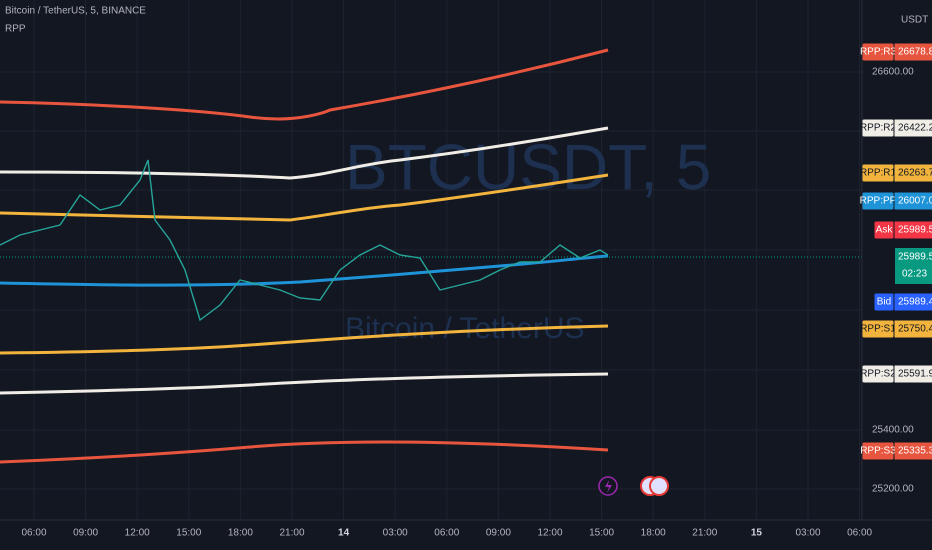  What do you see at coordinates (915, 257) in the screenshot?
I see `last-price: 25989.50` at bounding box center [915, 257].